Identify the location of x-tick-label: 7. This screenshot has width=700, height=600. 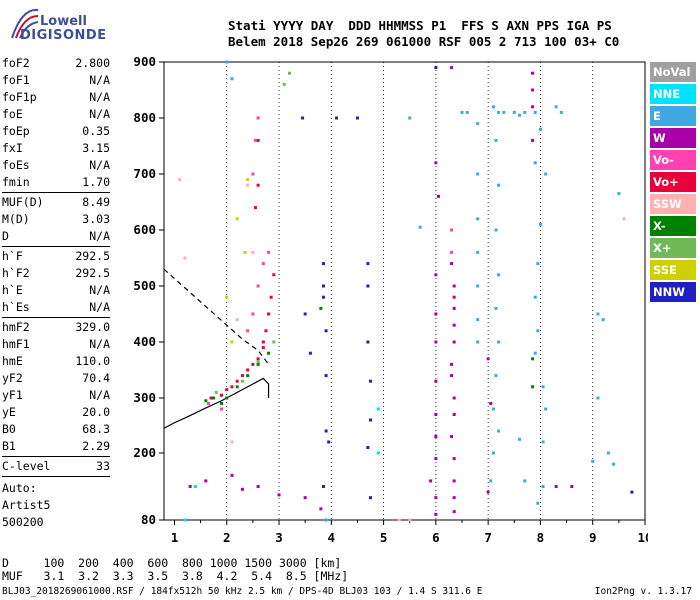
(488, 537).